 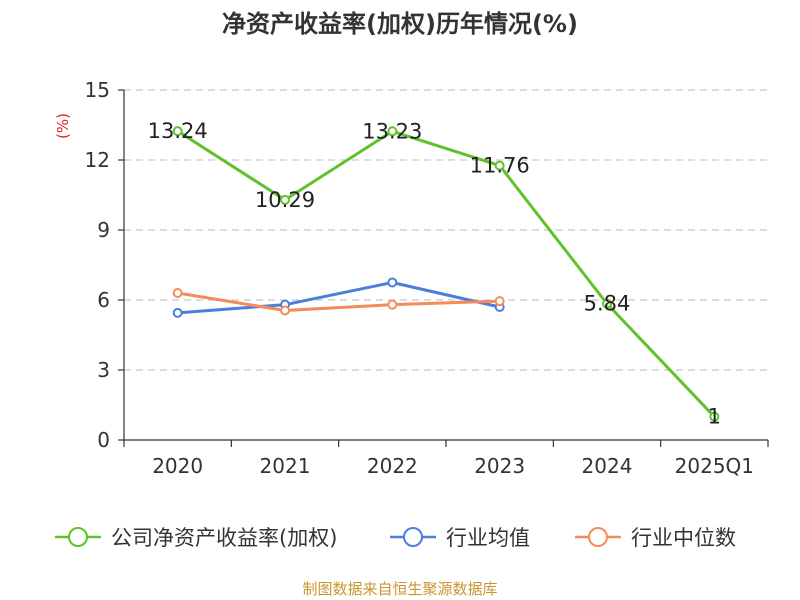 I want to click on x-tick-label: 2024, so click(x=607, y=466).